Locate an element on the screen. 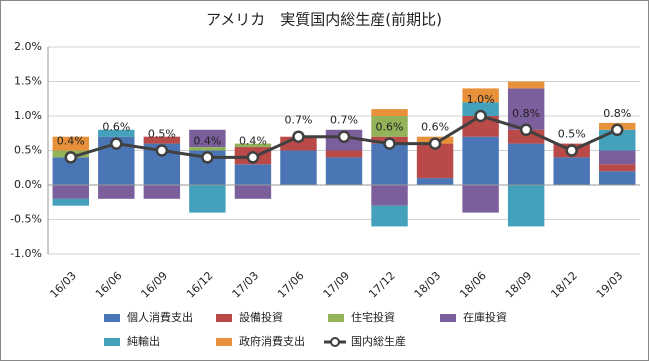  y-tick-label: 2.0% is located at coordinates (28, 46).